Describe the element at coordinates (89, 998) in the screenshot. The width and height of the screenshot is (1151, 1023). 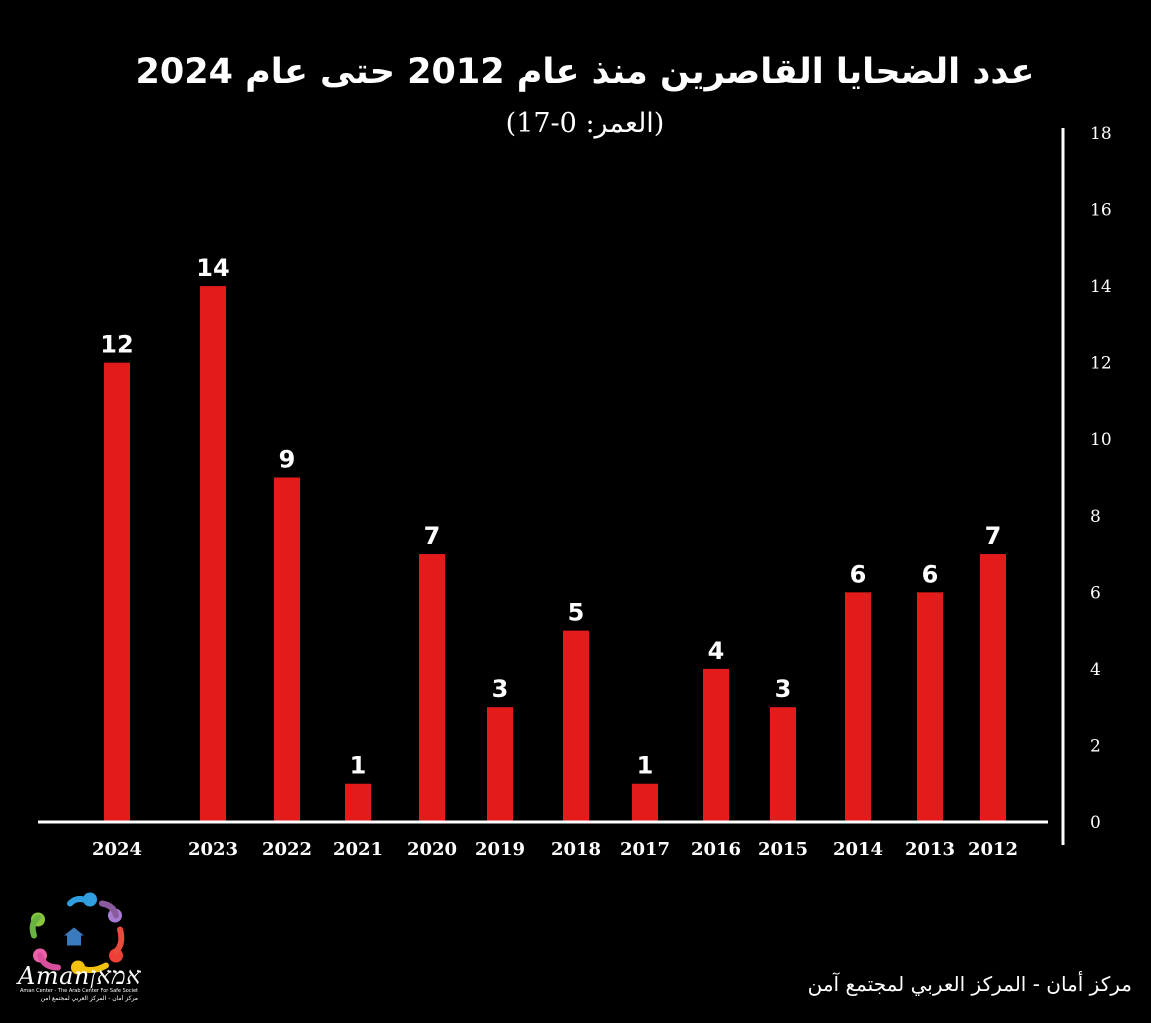
I see `logo-caption-ar: مركز أمان - المركز العربي لمجتمع آمن` at that location.